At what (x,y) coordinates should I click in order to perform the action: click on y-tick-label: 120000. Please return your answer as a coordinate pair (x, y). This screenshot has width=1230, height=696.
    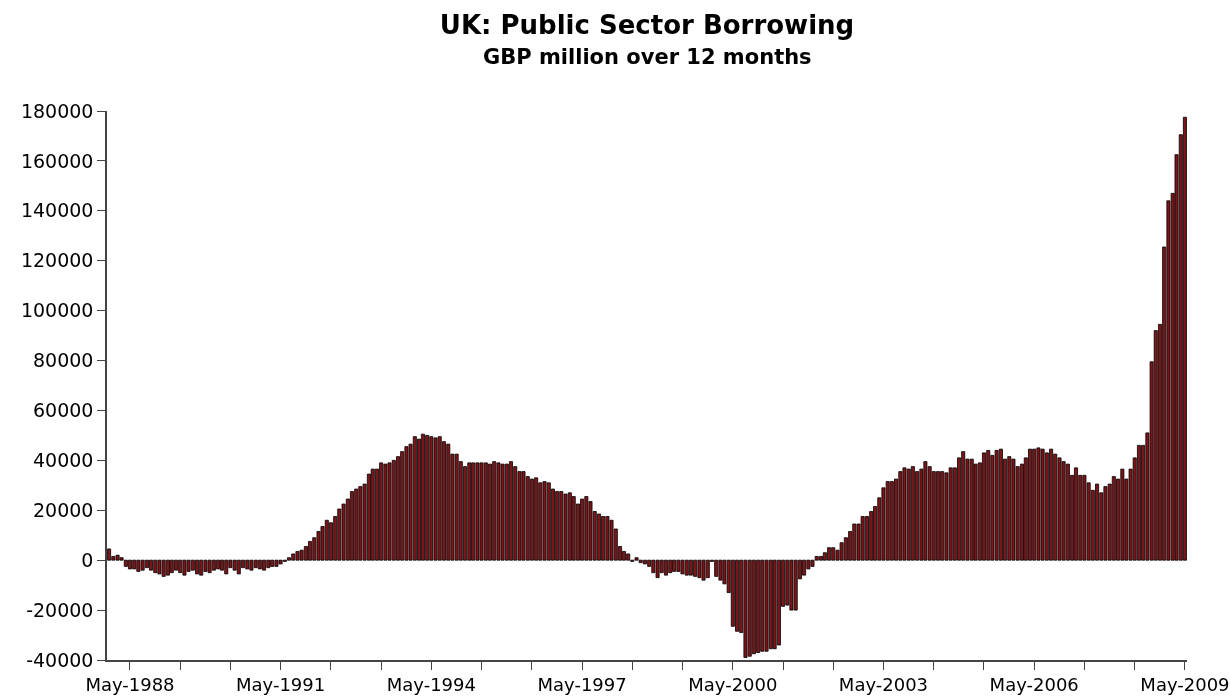
    Looking at the image, I should click on (57, 260).